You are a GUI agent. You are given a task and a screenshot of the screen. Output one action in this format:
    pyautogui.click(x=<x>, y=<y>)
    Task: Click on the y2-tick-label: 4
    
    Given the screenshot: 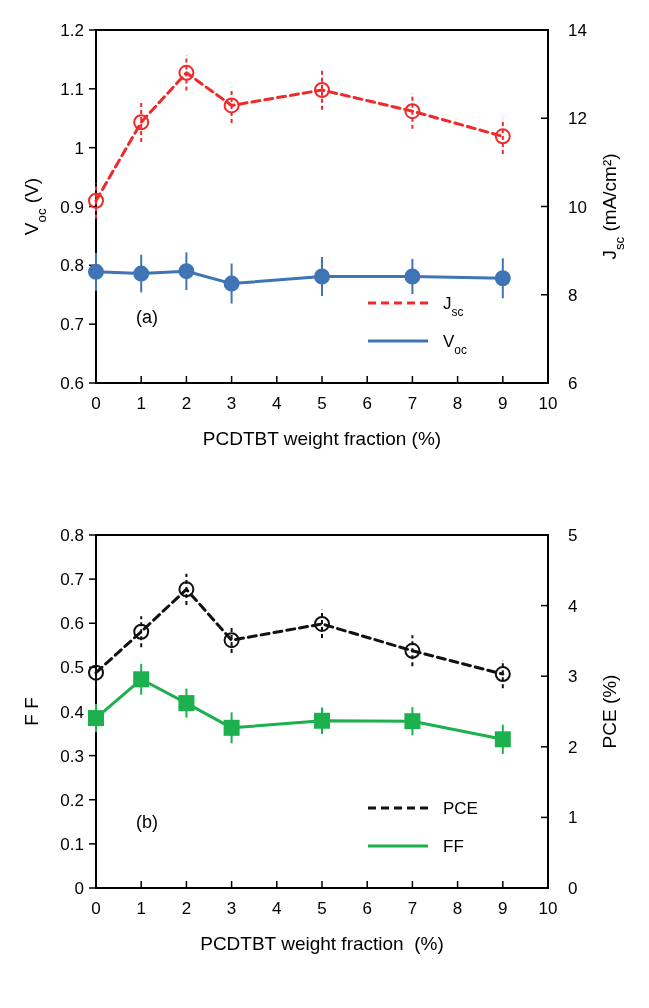 What is the action you would take?
    pyautogui.click(x=573, y=606)
    